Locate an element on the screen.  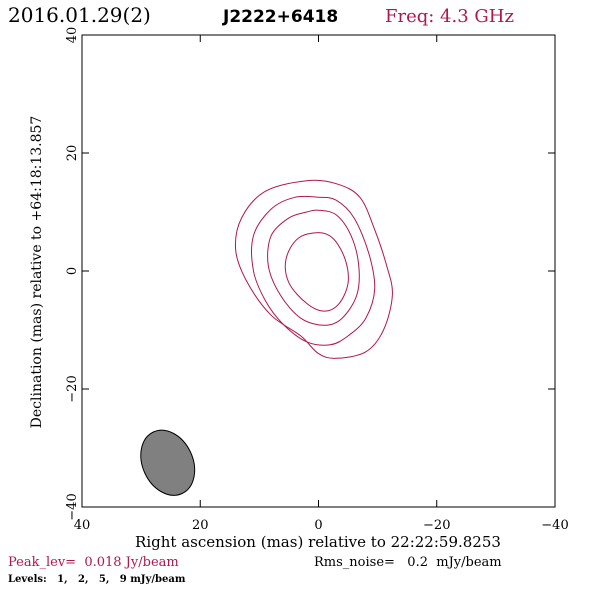
x-tick-label: −20 is located at coordinates (436, 525).